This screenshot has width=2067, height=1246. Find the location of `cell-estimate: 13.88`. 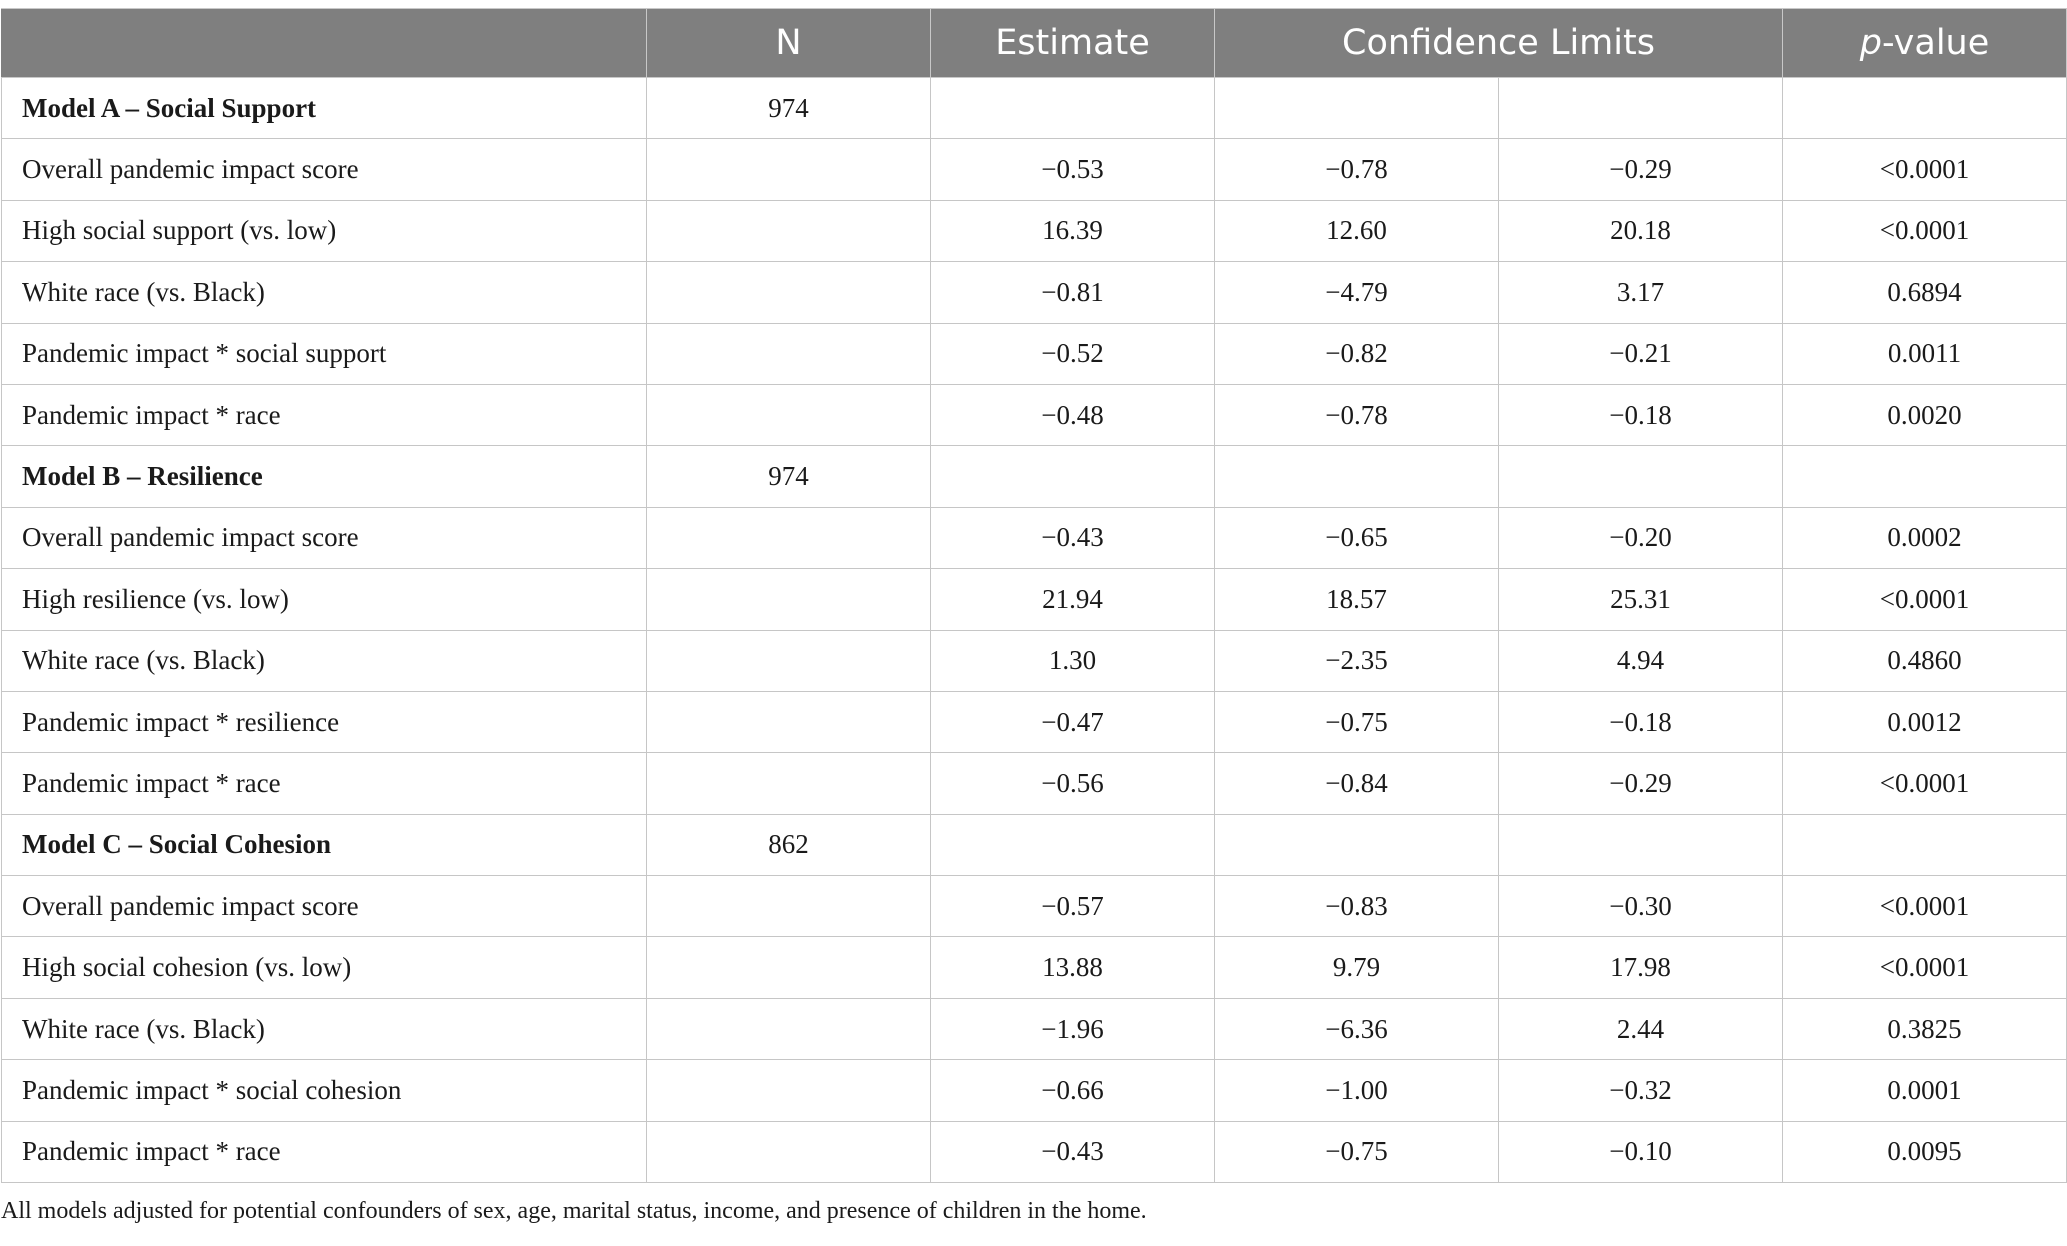

cell-estimate: 13.88 is located at coordinates (1072, 967).